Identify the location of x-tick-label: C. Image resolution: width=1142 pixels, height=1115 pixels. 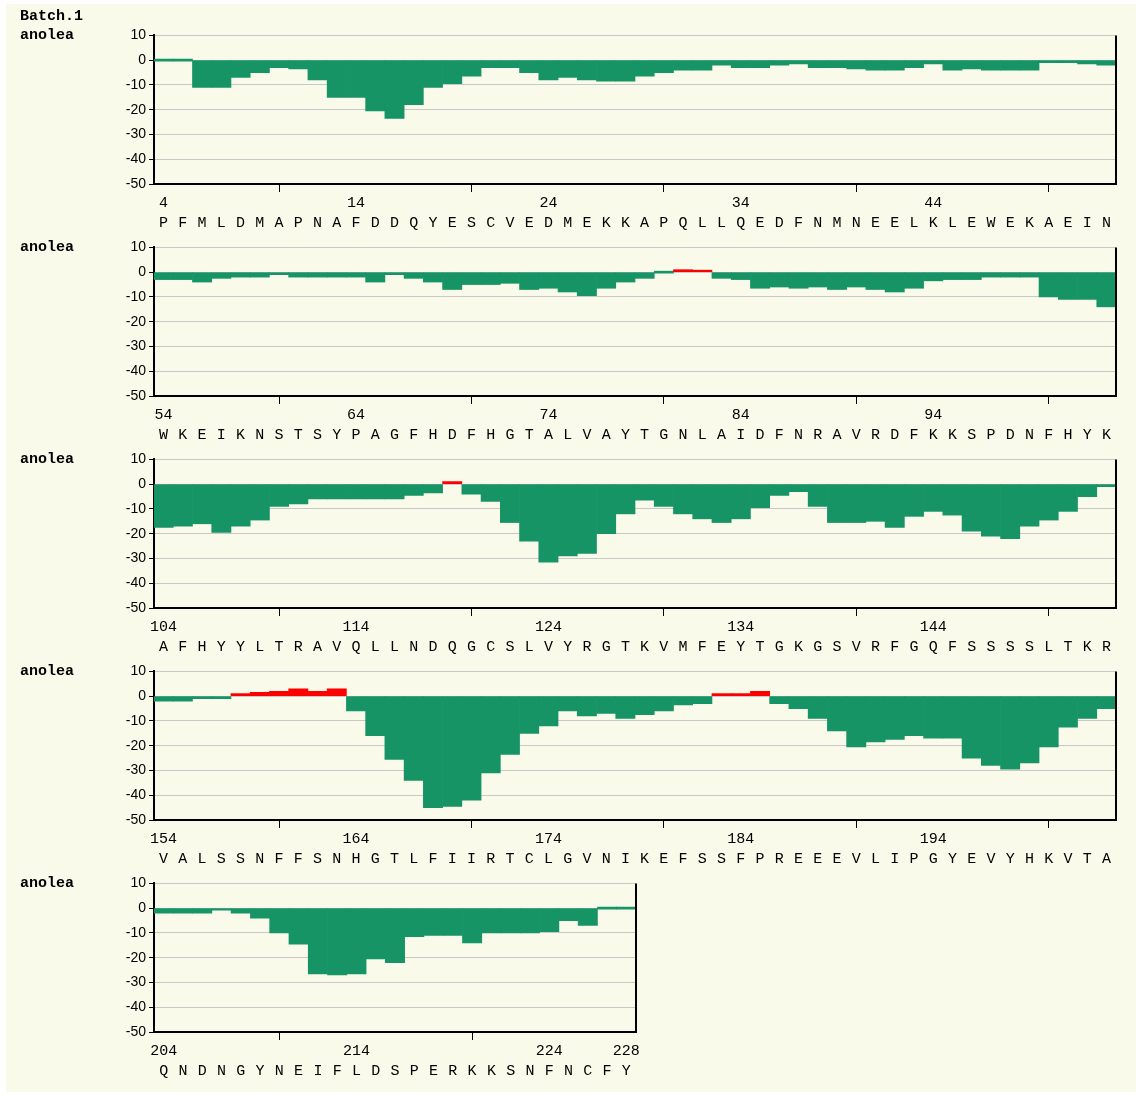
(588, 1071).